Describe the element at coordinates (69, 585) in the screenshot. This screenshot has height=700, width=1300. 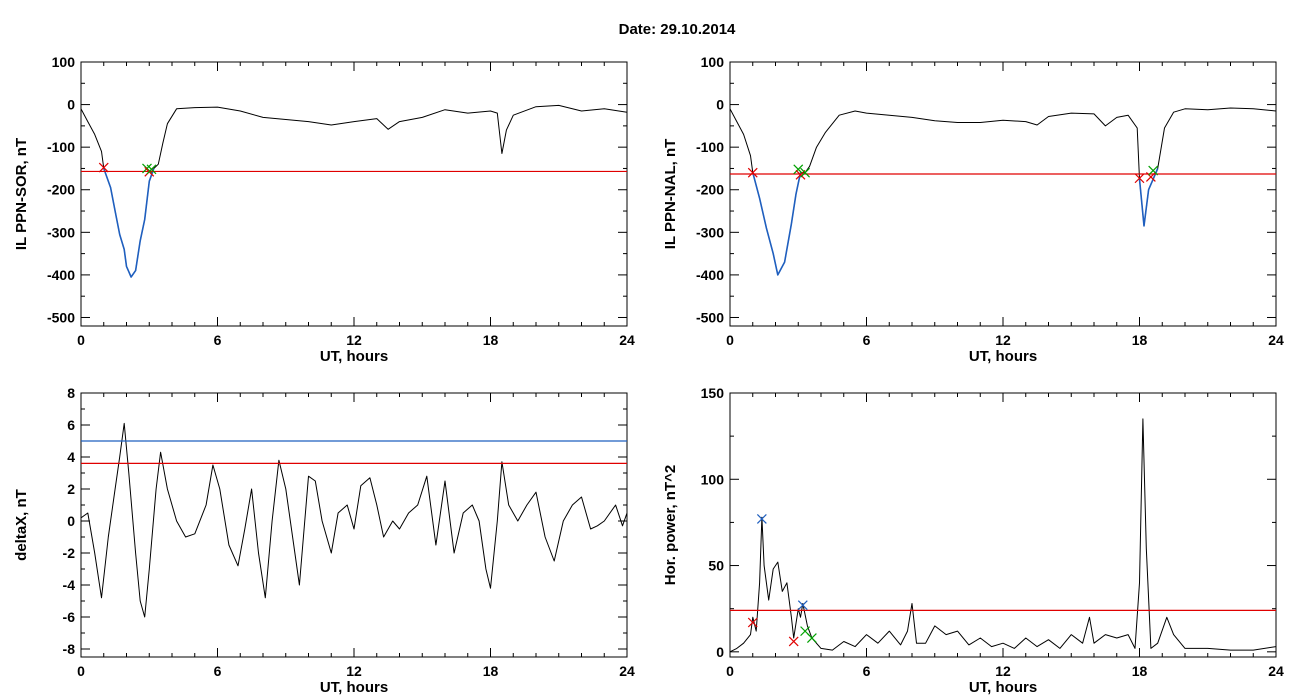
I see `y-tick-label: -4` at that location.